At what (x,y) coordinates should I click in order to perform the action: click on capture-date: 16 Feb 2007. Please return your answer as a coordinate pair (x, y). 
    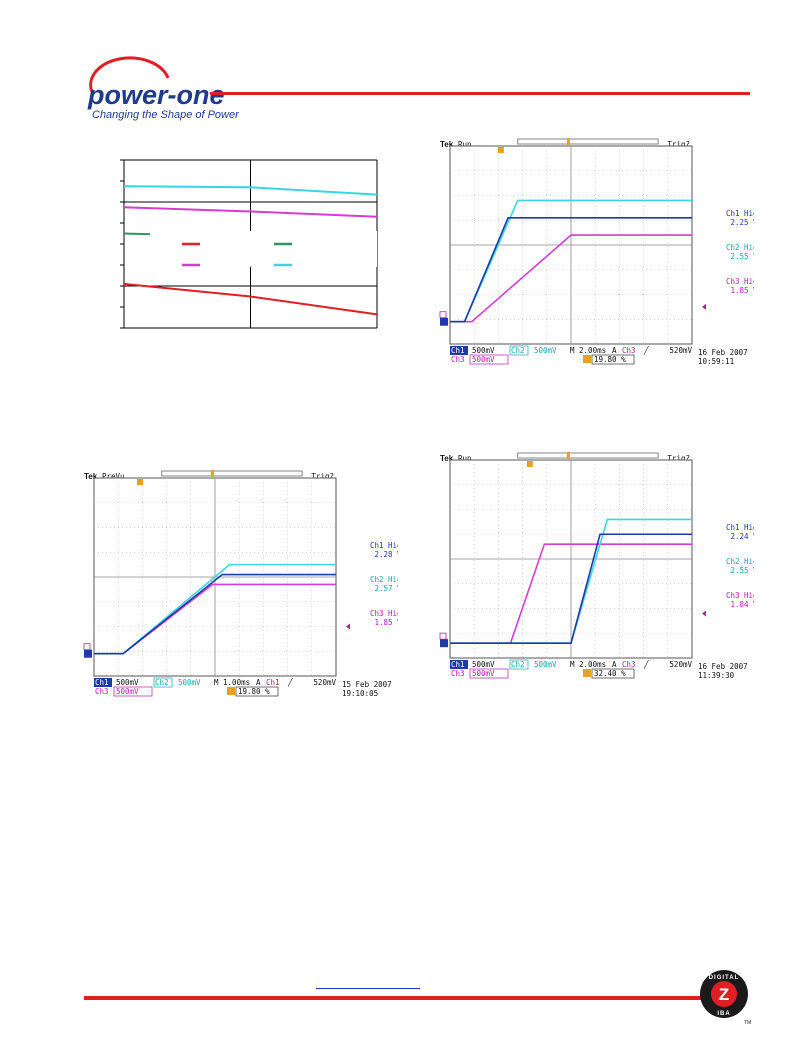
    Looking at the image, I should click on (723, 352).